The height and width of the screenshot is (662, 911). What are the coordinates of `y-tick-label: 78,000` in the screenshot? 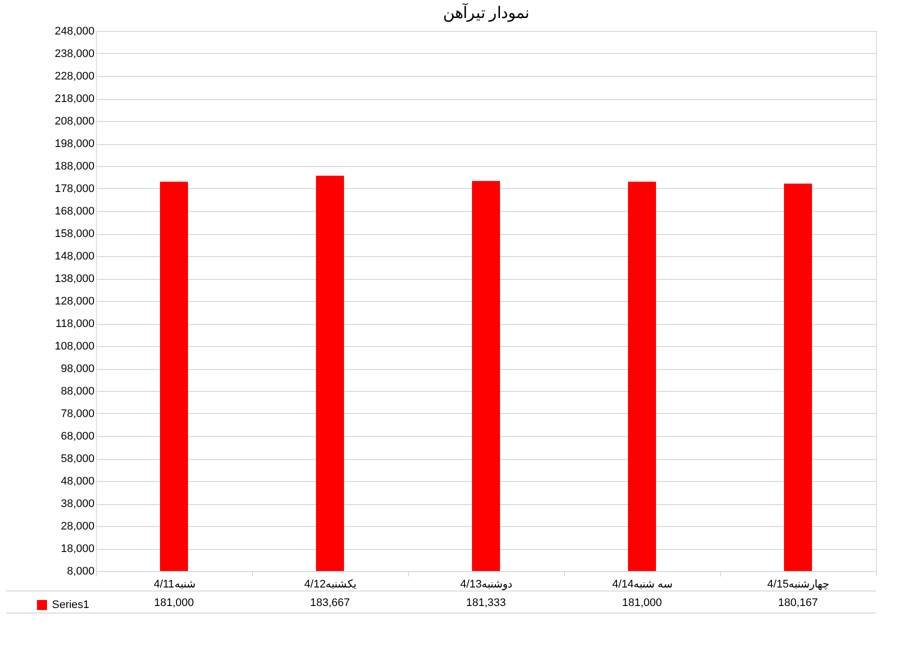 It's located at (77, 414).